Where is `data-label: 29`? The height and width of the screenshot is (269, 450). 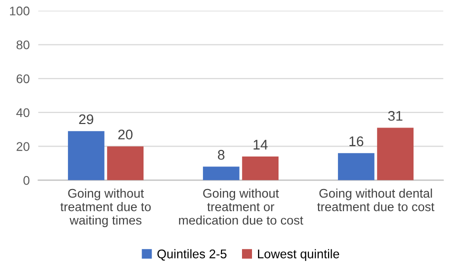 data-label: 29 is located at coordinates (86, 119).